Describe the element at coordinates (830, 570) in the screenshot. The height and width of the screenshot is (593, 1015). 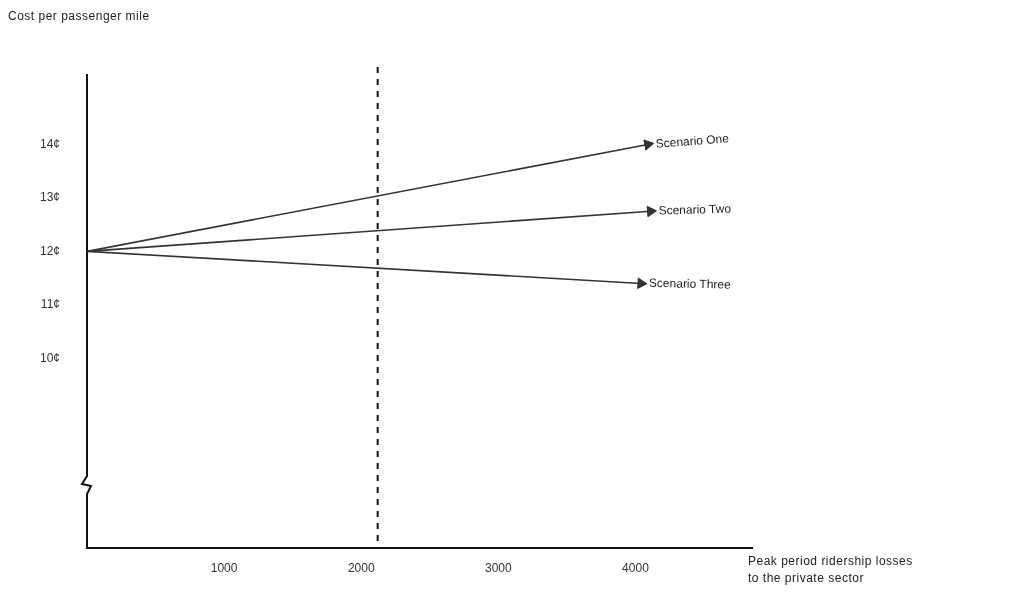
I see `x-axis-title: Peak period ridership losses to the private sector` at that location.